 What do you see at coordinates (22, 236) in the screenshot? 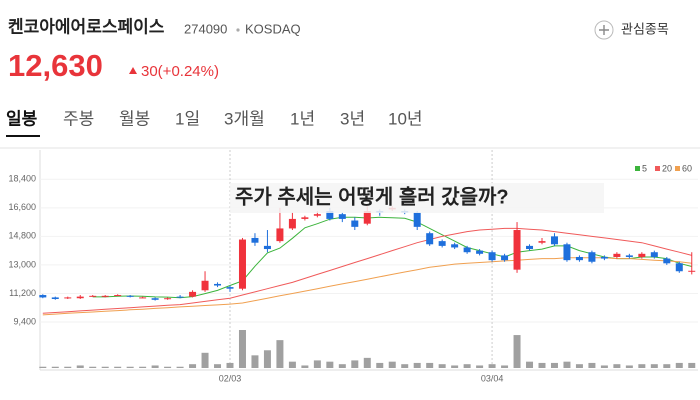
I see `y-tick-label: 14,800` at bounding box center [22, 236].